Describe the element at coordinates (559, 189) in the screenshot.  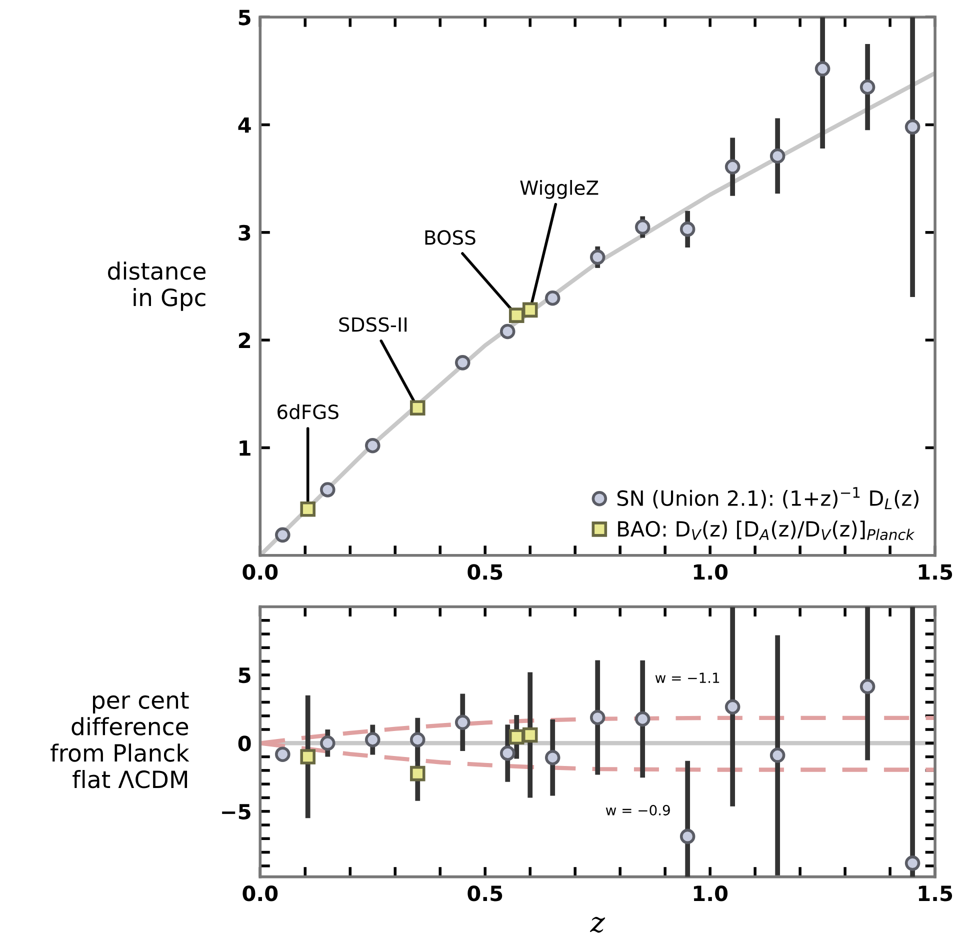
I see `annotation: WiggleZ` at that location.